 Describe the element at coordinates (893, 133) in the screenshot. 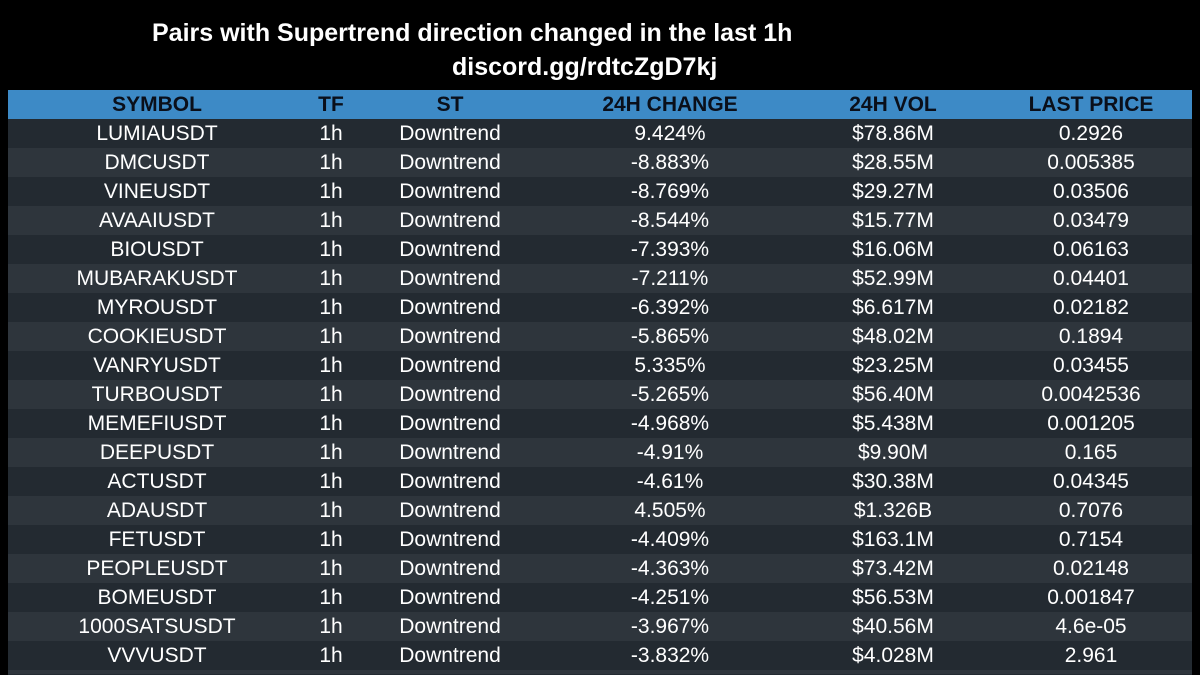

I see `cell-24h-vol: $78.86M` at that location.